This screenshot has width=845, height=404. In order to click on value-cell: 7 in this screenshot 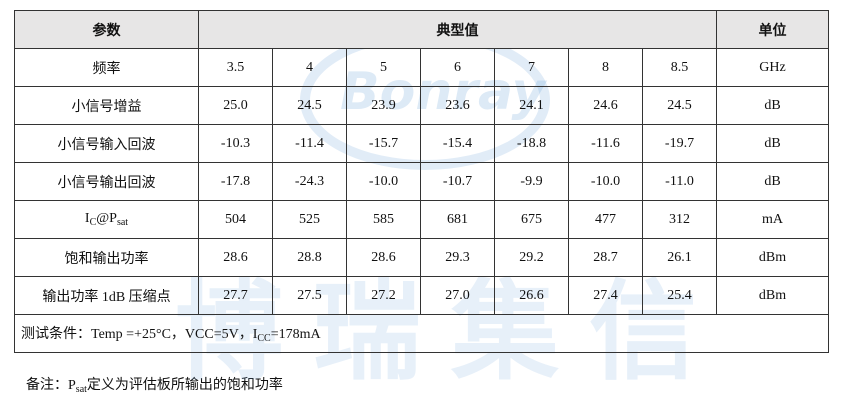, I will do `click(531, 67)`.